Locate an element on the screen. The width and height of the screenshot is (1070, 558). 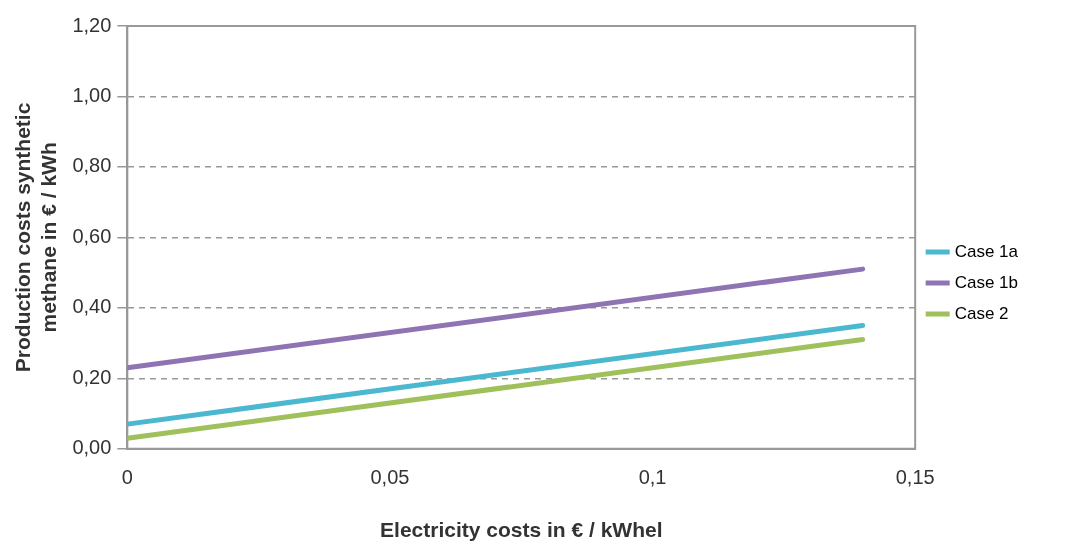
x-tick-label: 0 is located at coordinates (127, 477).